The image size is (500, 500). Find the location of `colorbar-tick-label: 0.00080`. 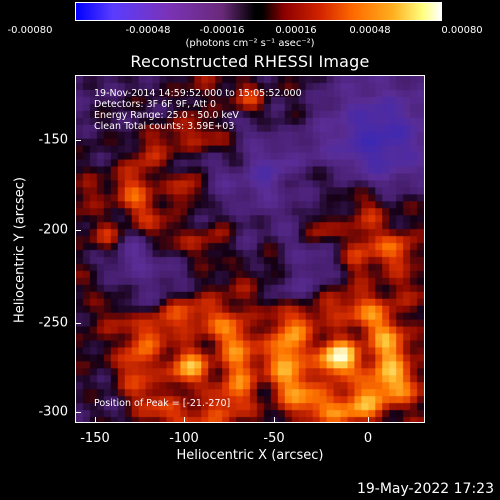

colorbar-tick-label: 0.00080 is located at coordinates (462, 30).